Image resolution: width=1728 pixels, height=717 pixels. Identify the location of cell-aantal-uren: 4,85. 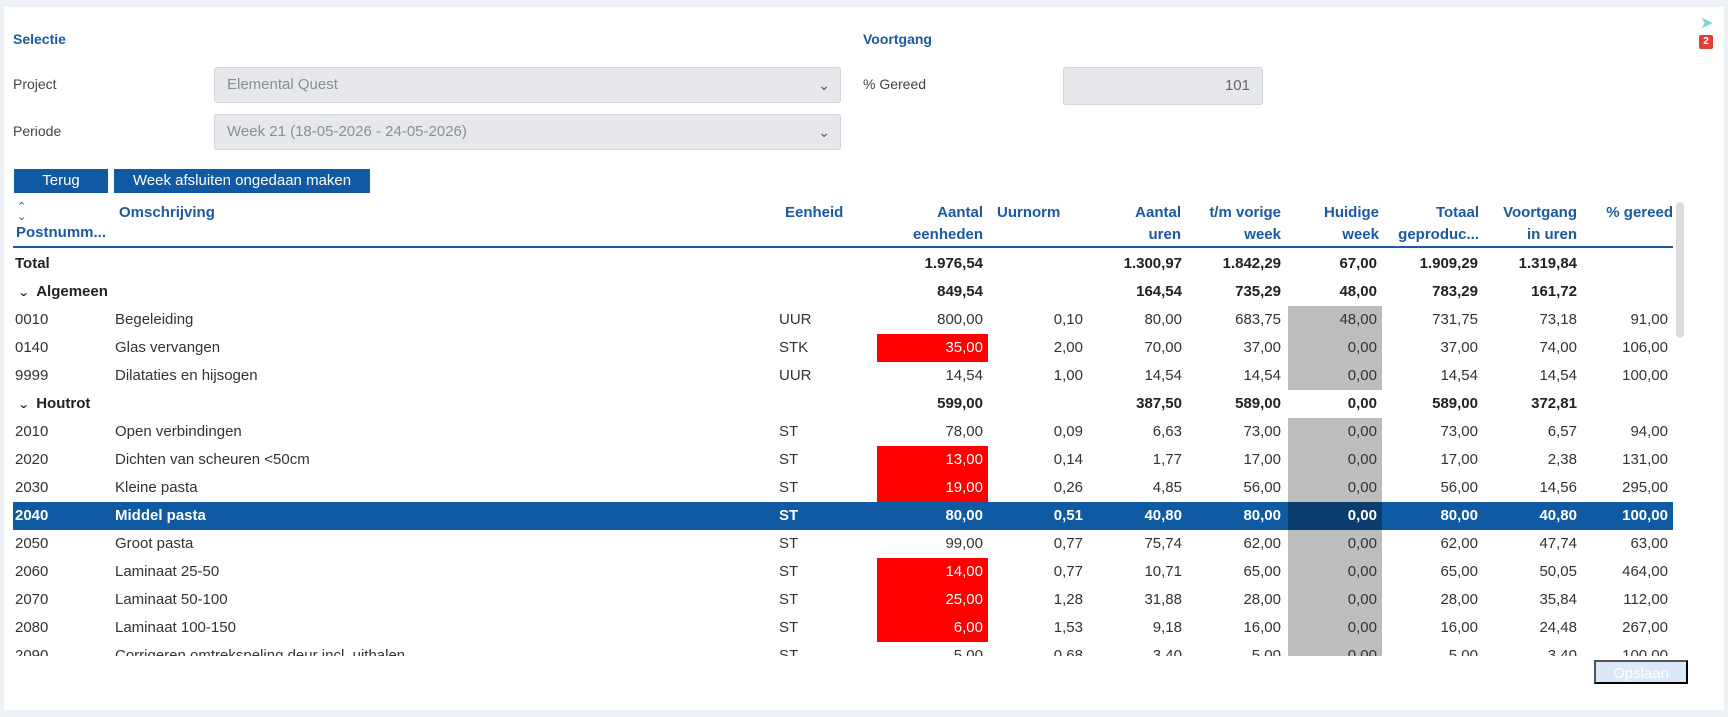
(1167, 487).